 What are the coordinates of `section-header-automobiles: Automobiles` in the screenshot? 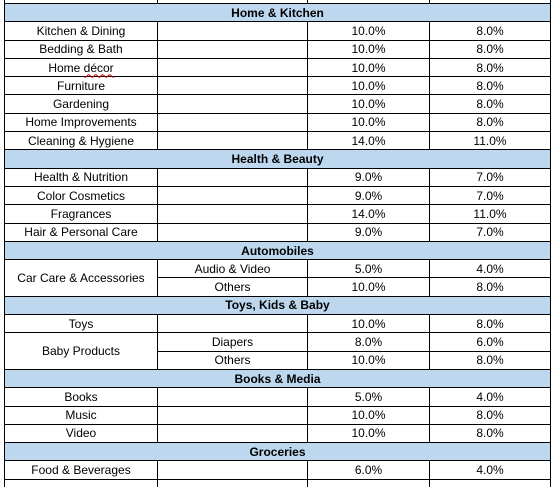 It's located at (277, 250).